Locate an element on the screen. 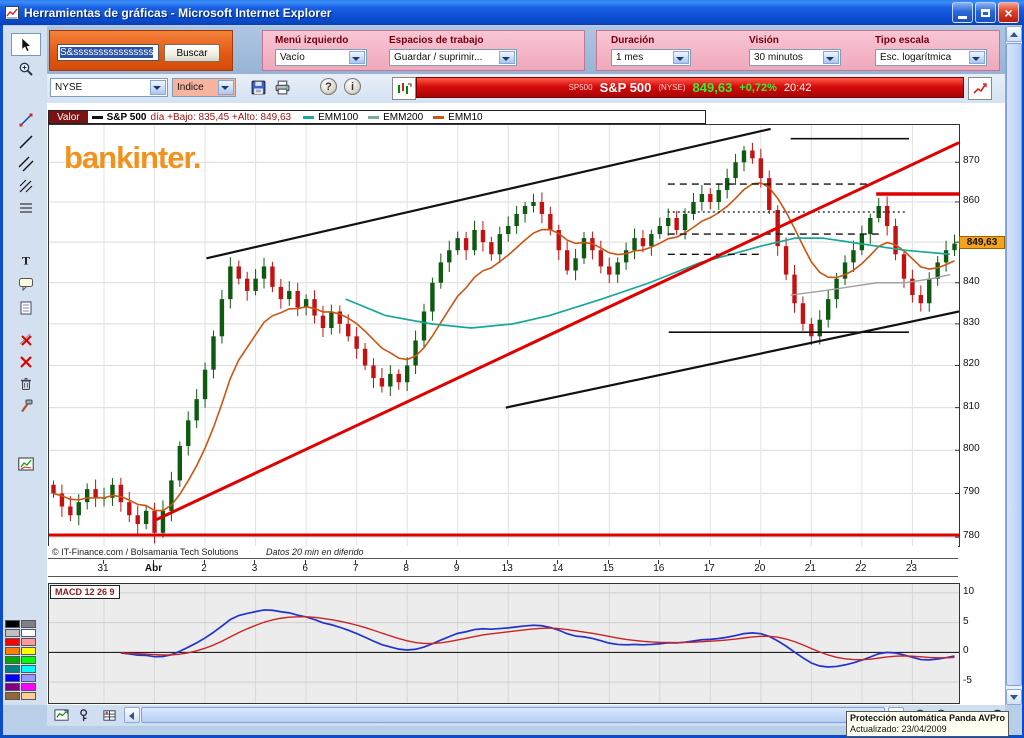 The image size is (1024, 738). grid-icon is located at coordinates (109, 715).